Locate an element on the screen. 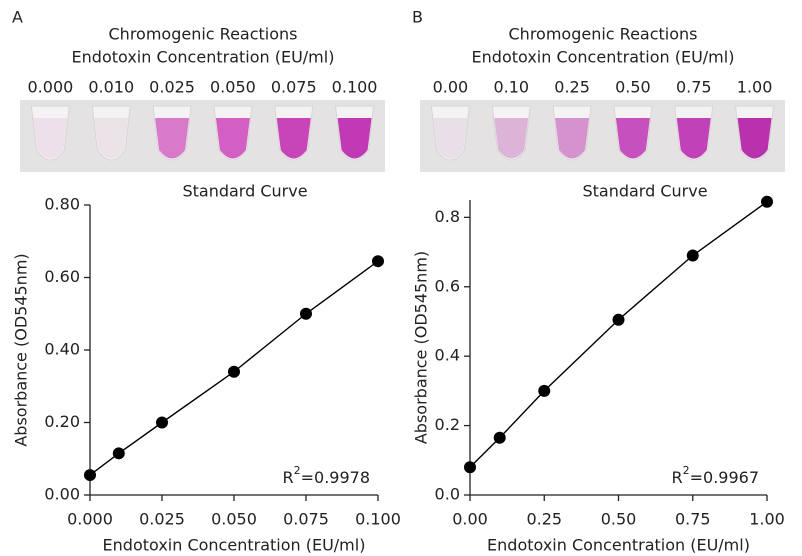 The height and width of the screenshot is (556, 802). x-tick-label: 0.00 is located at coordinates (470, 519).